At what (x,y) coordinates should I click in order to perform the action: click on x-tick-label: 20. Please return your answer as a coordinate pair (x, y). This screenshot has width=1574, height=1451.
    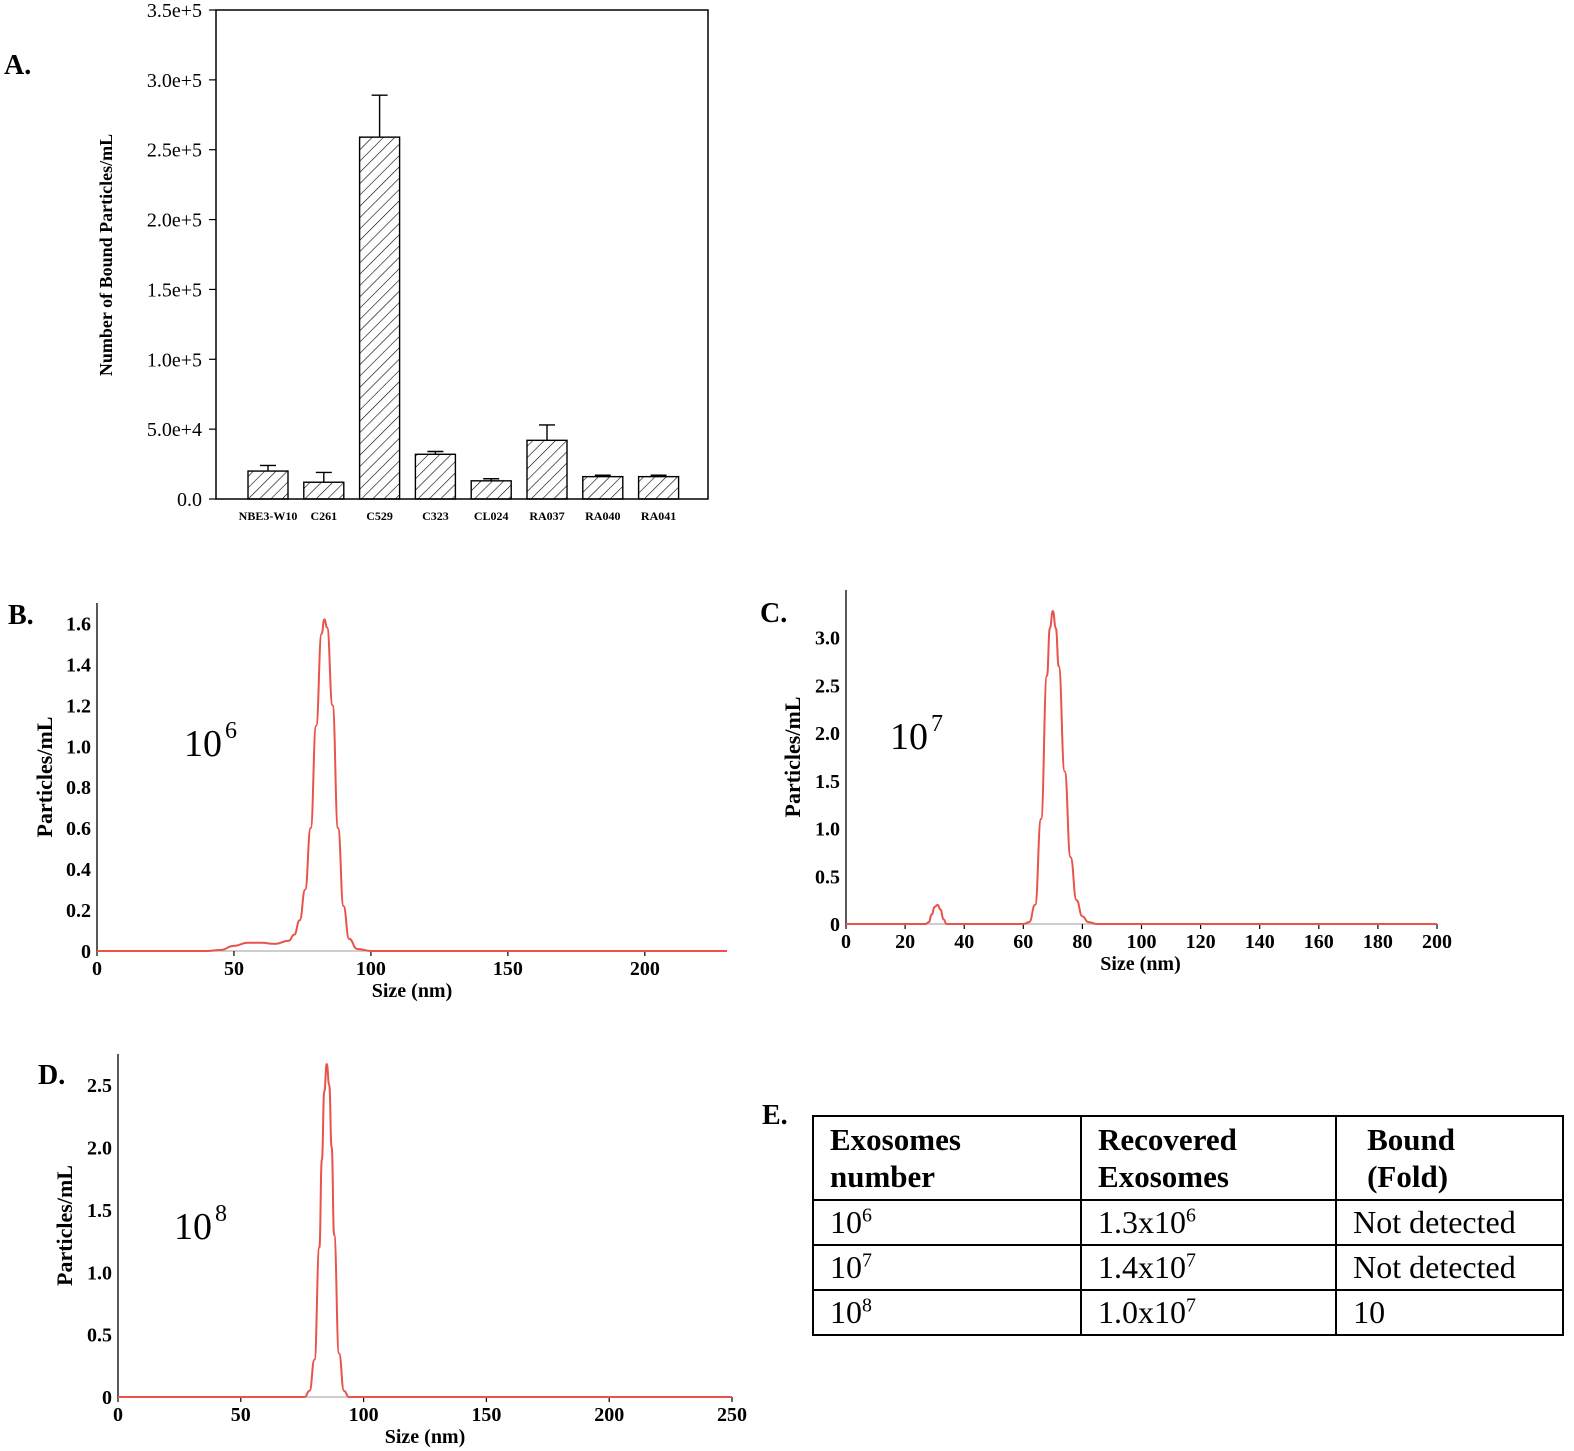
    Looking at the image, I should click on (905, 942).